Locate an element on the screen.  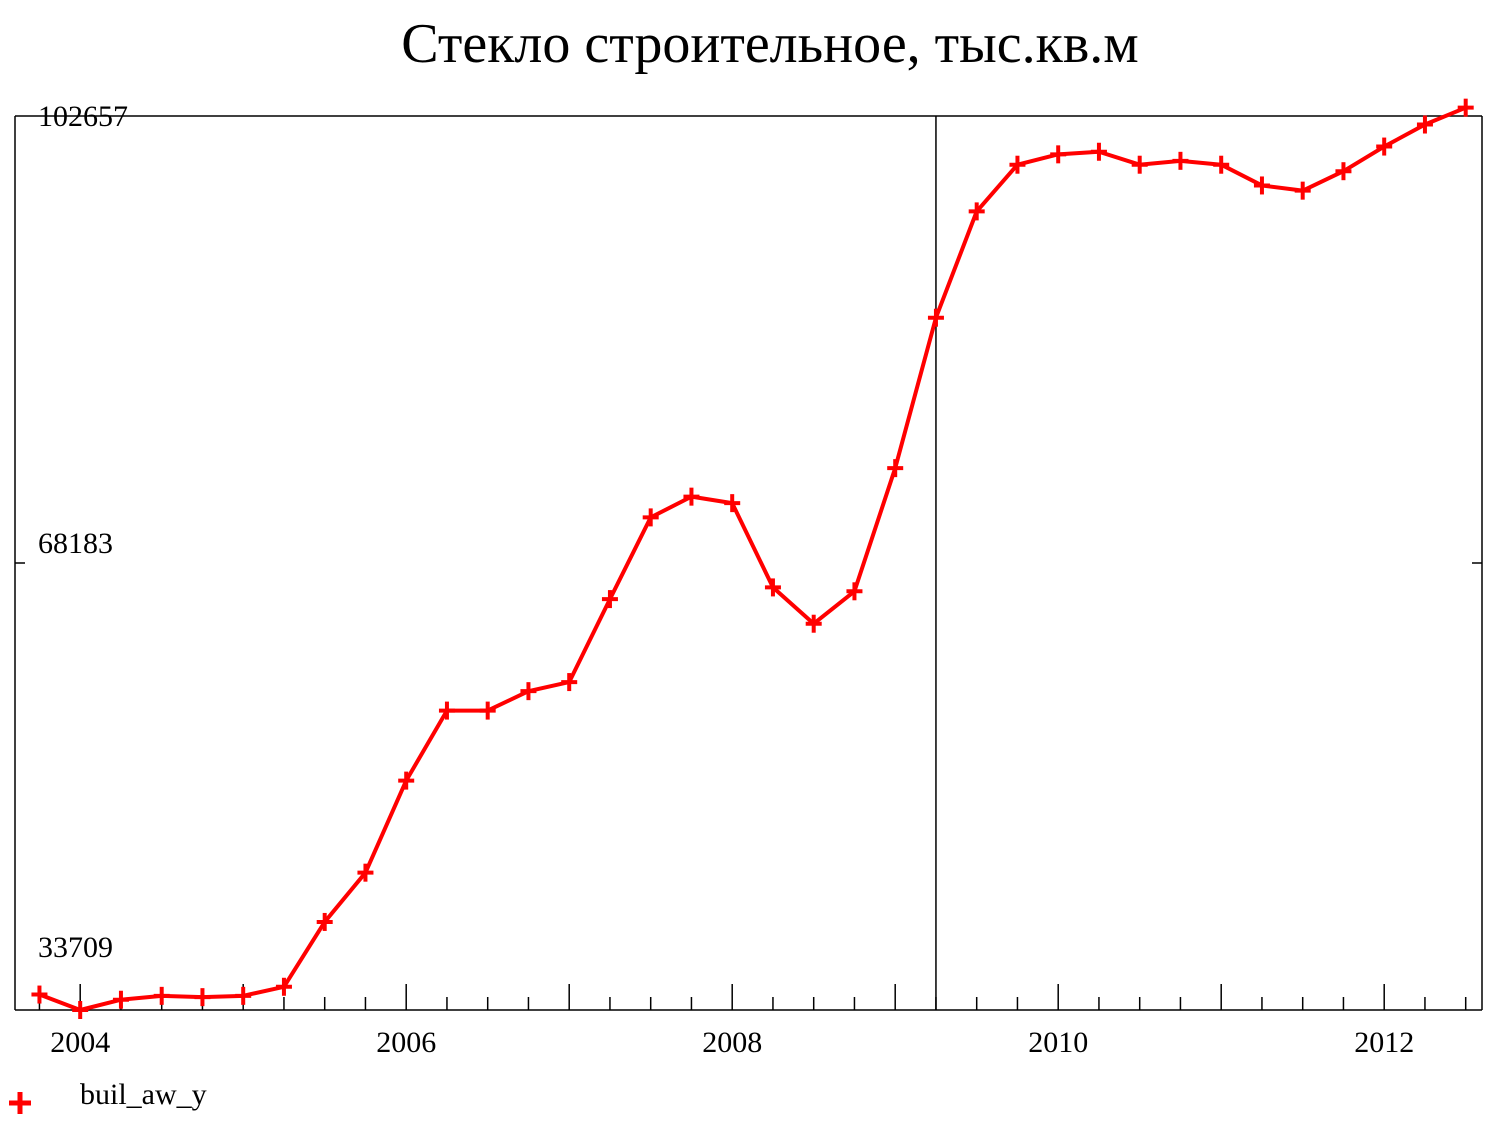
x-tick-label: 2010 is located at coordinates (1058, 1042).